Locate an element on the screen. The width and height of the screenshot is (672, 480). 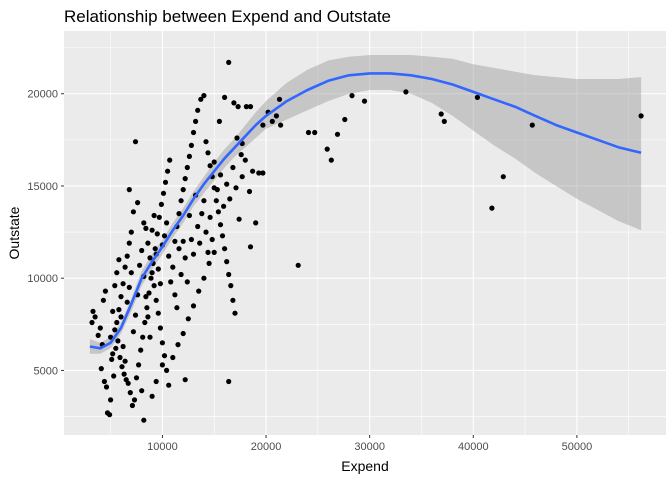
x-tick-label: 20000 is located at coordinates (266, 447).